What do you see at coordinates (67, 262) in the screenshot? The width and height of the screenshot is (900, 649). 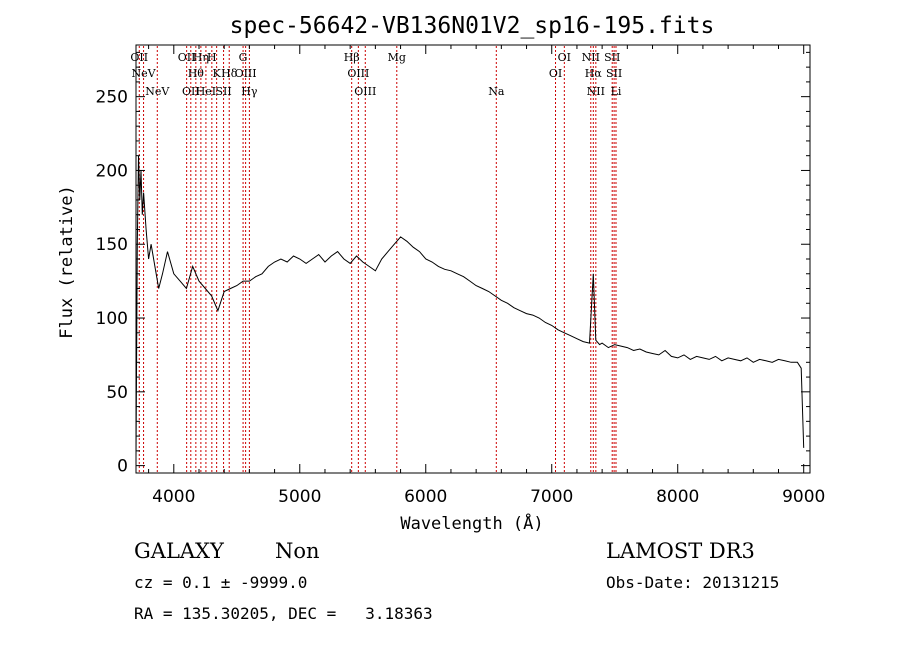 I see `y-axis-label: Flux (relative)` at bounding box center [67, 262].